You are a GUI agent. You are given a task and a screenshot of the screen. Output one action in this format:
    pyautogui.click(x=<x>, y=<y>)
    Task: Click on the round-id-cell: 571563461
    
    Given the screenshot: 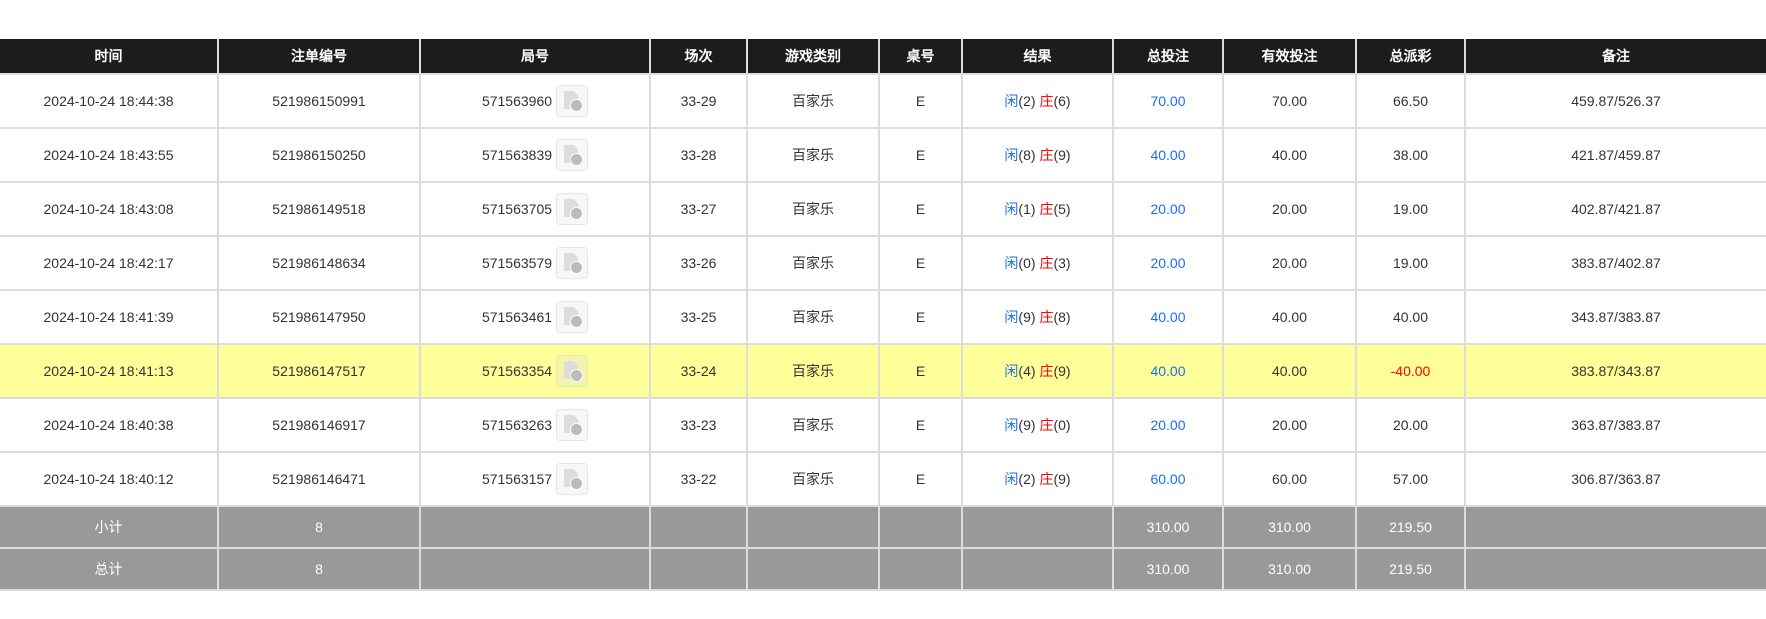 What is the action you would take?
    pyautogui.click(x=535, y=317)
    